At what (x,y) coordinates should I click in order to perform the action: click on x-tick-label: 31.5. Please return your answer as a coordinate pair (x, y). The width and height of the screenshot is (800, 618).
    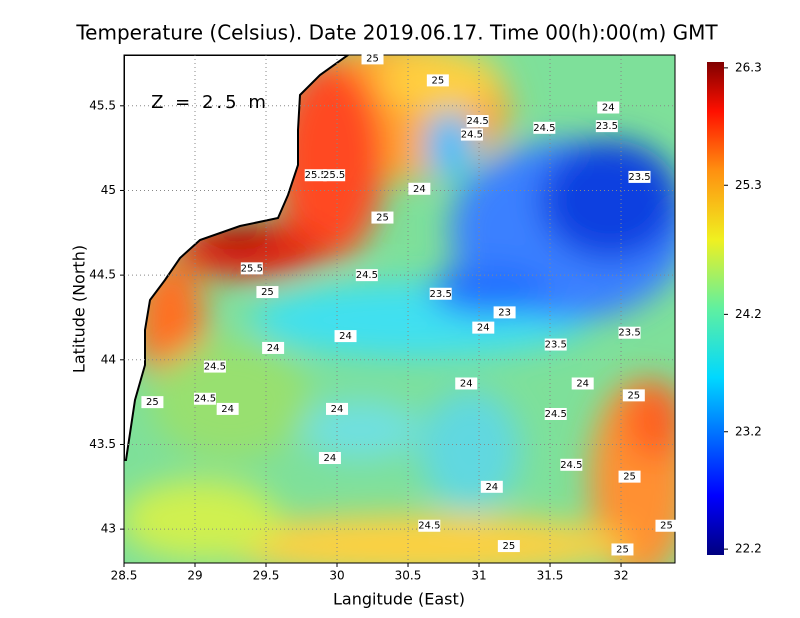
    Looking at the image, I should click on (550, 576).